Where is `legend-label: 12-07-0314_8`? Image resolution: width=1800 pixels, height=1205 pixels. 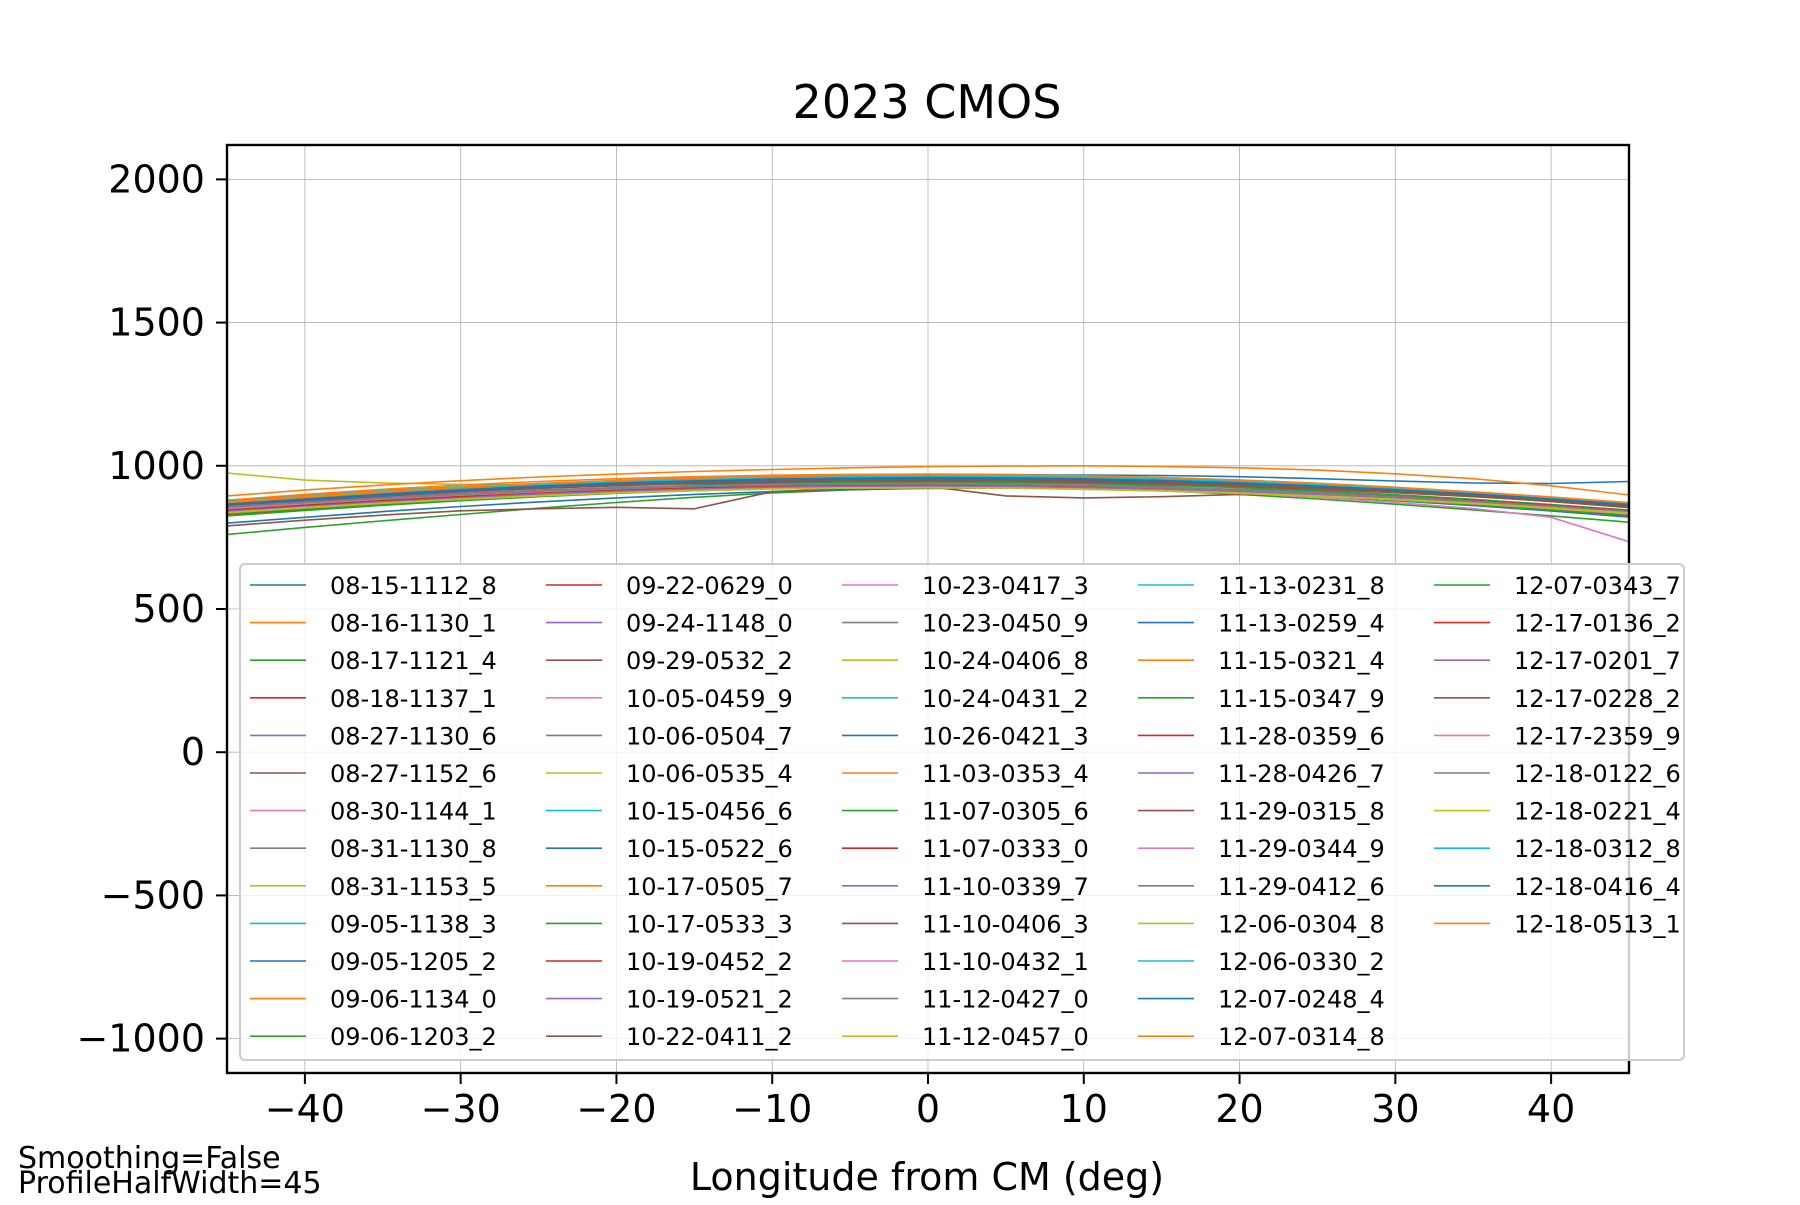
legend-label: 12-07-0314_8 is located at coordinates (1301, 1037).